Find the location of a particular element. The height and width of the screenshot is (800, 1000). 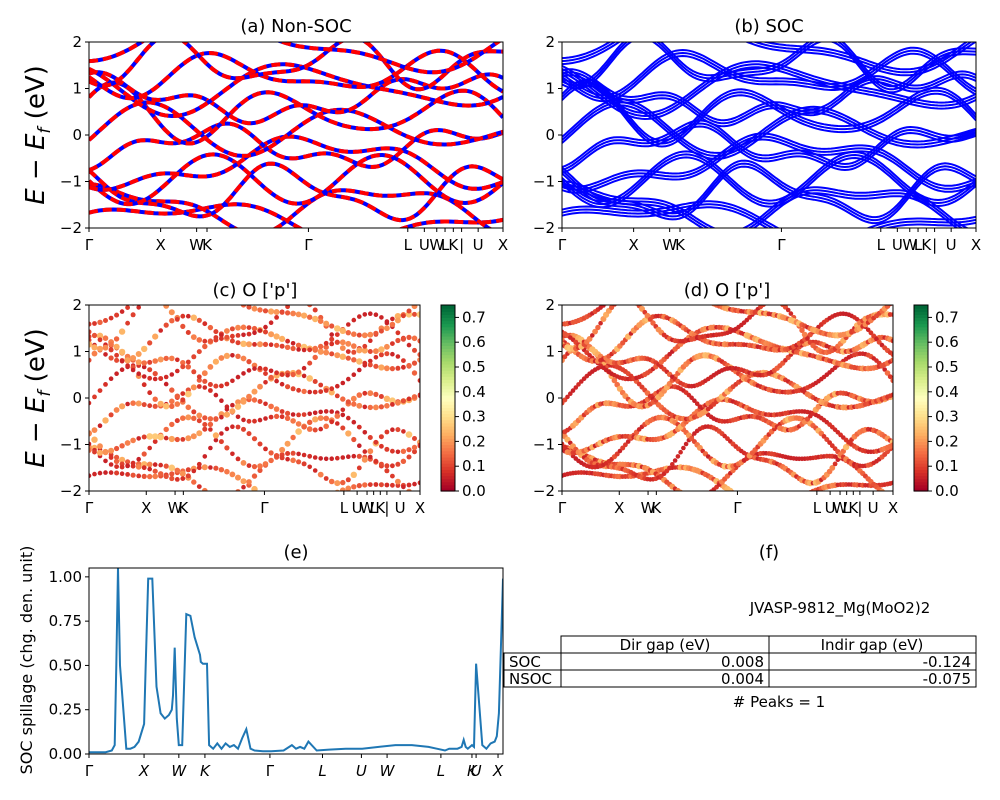

x-tick-label: K is located at coordinates (926, 245).